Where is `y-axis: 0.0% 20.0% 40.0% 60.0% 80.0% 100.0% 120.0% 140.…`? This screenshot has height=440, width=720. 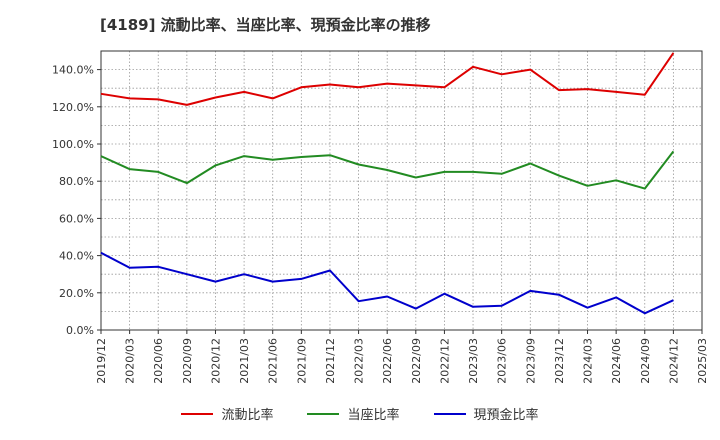
y-axis: 0.0% 20.0% 40.0% 60.0% 80.0% 100.0% 120.0% 140.… is located at coordinates (76, 200).